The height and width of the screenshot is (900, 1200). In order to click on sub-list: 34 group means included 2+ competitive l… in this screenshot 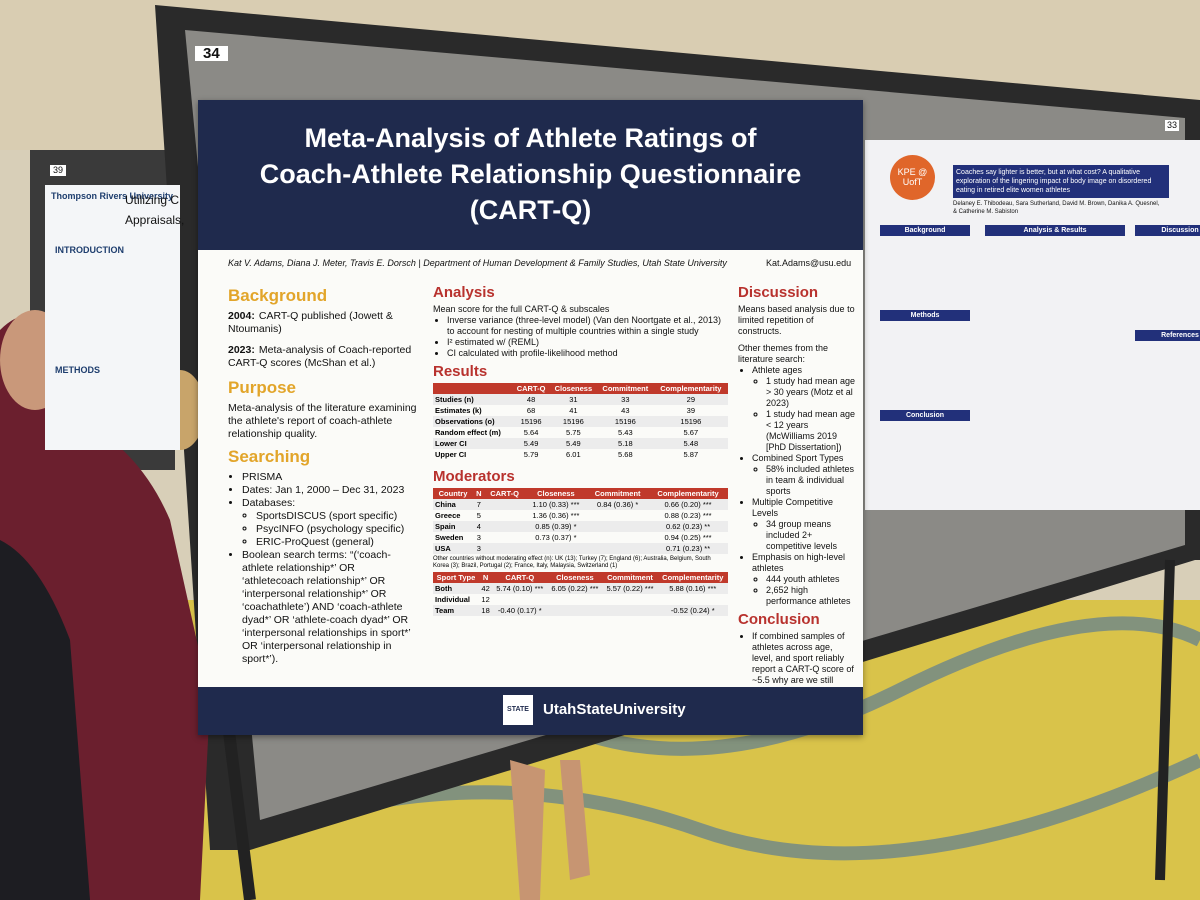, I will do `click(804, 535)`.